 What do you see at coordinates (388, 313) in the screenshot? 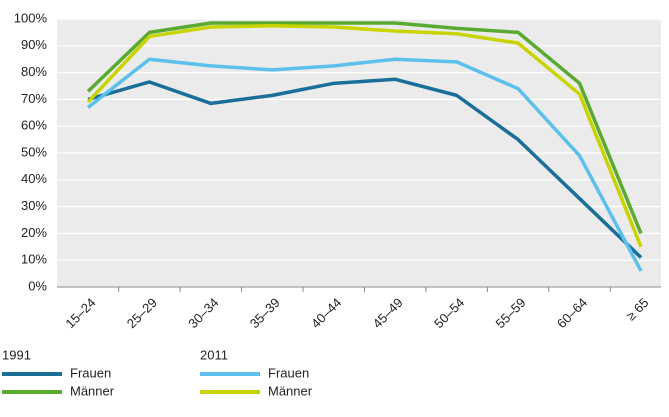
I see `x-tick-label: 45–49` at bounding box center [388, 313].